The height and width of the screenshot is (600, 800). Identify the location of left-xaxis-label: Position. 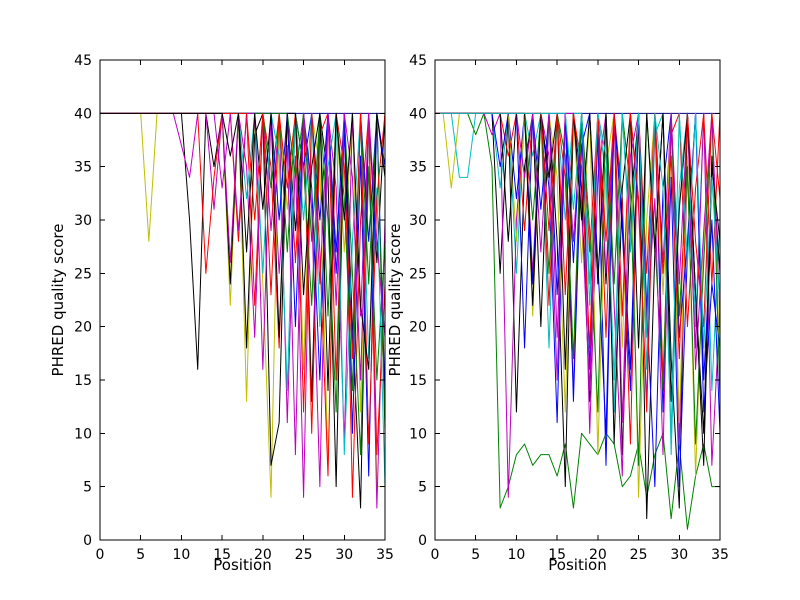
(242, 565).